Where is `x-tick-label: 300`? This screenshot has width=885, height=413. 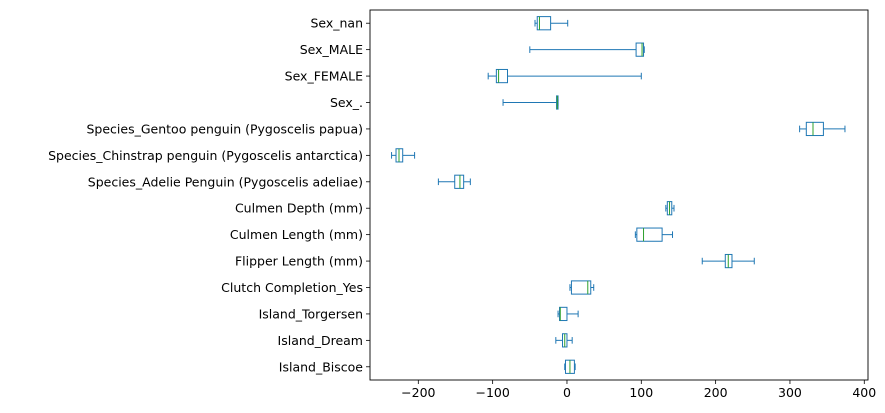
x-tick-label: 300 is located at coordinates (790, 392).